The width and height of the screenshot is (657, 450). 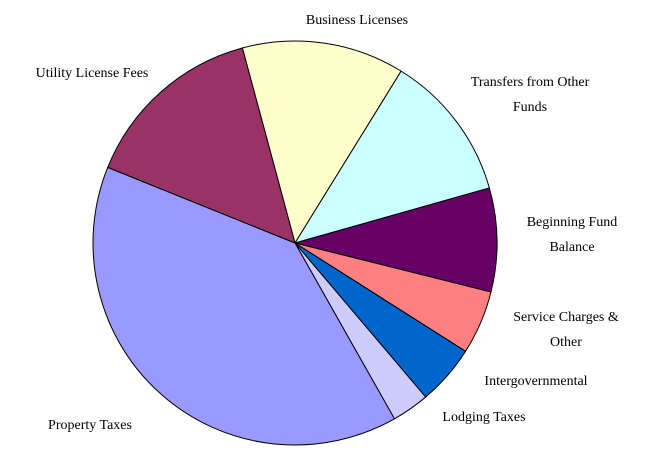 What do you see at coordinates (90, 425) in the screenshot?
I see `slice-label: Property Taxes` at bounding box center [90, 425].